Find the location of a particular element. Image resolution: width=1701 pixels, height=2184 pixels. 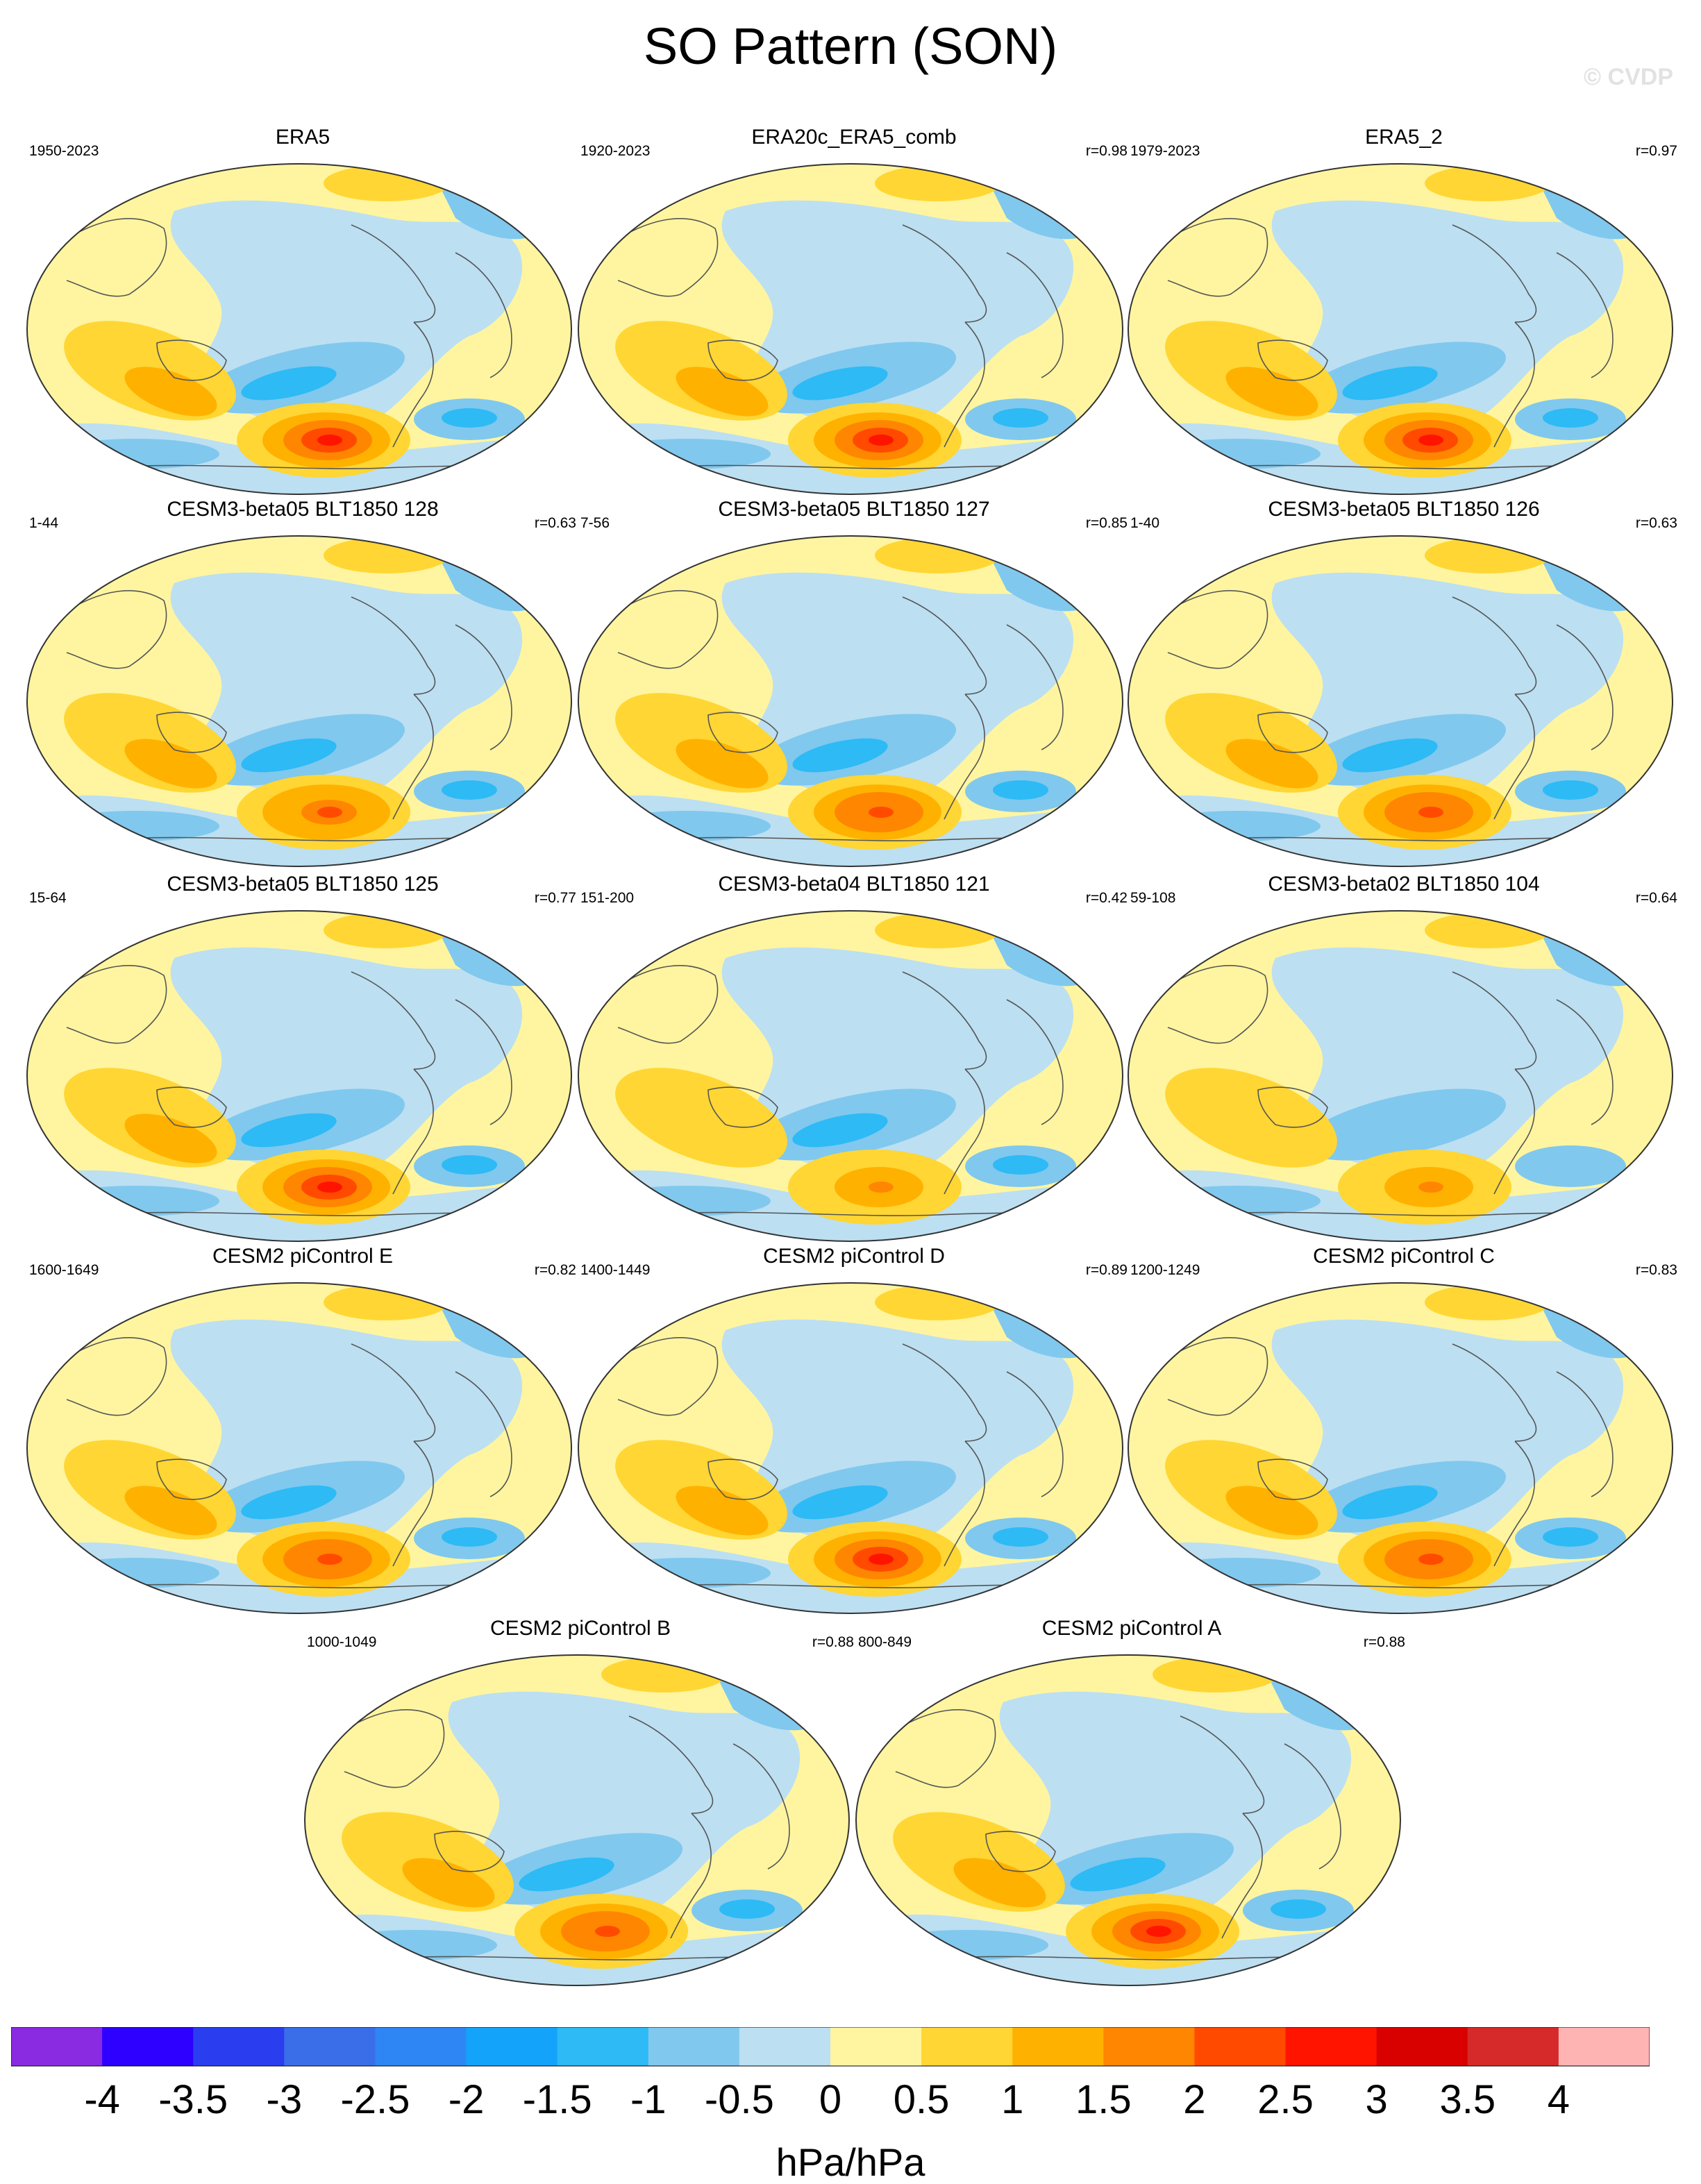

panel-years: 59-108 is located at coordinates (1153, 898).